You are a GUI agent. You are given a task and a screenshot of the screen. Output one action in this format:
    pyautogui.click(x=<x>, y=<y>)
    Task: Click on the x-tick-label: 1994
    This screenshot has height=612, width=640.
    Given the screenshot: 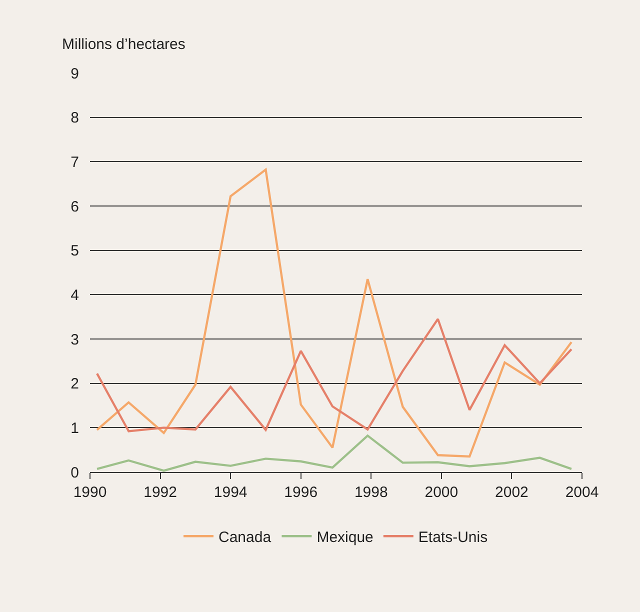 What is the action you would take?
    pyautogui.click(x=231, y=492)
    